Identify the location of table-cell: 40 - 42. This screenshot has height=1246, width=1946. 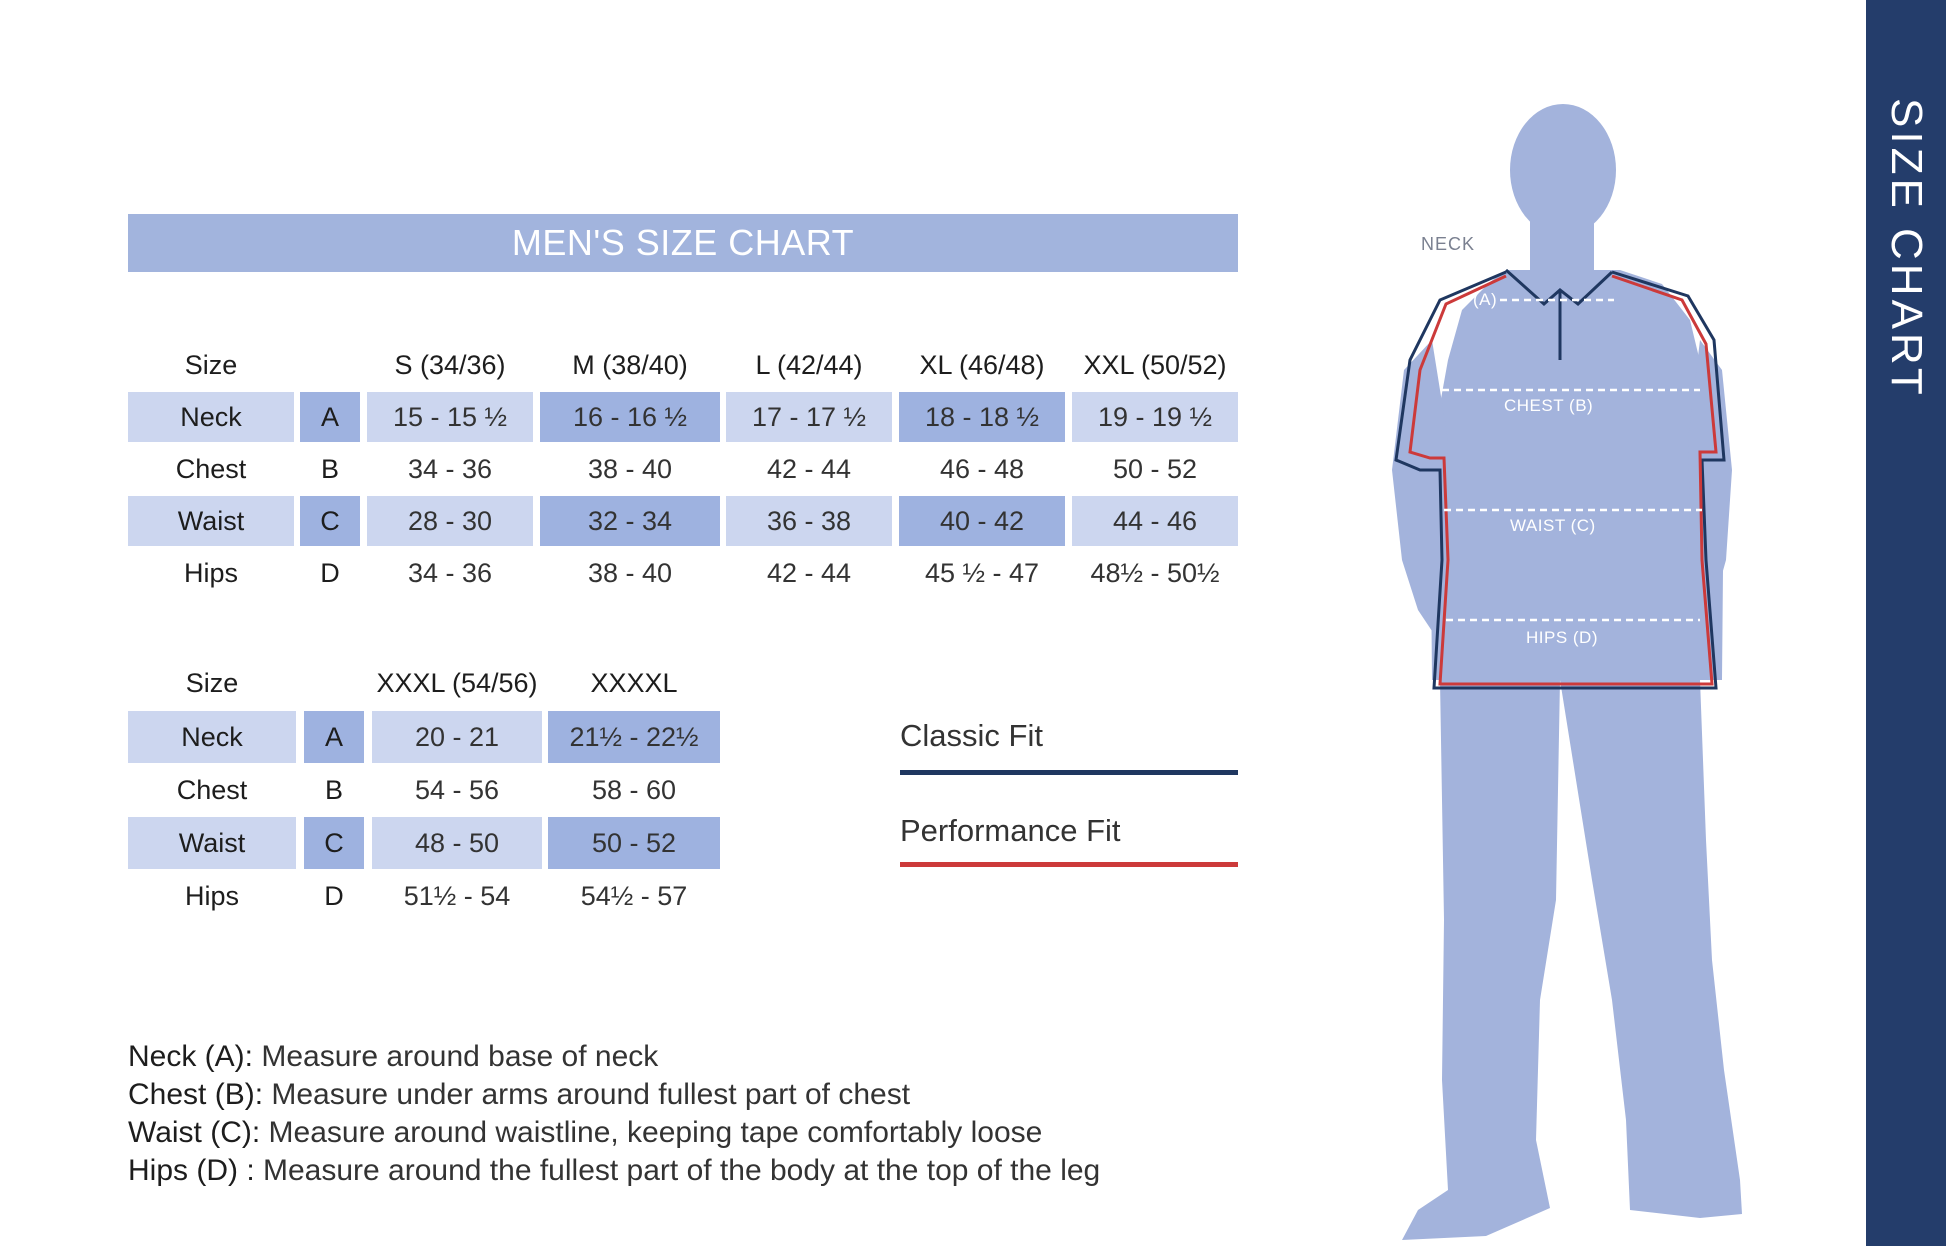
(982, 521).